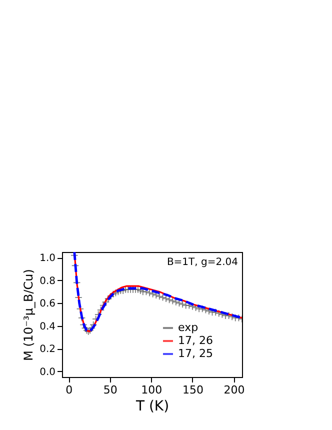 The height and width of the screenshot is (430, 332). What do you see at coordinates (48, 281) in the screenshot?
I see `y-tick-label: 0.8` at bounding box center [48, 281].